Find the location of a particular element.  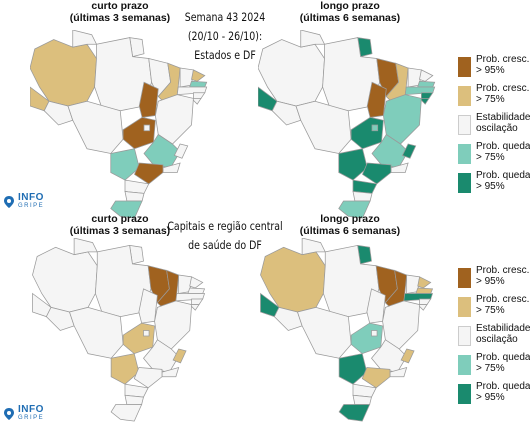

bottom-right-header: longo prazo (últimas 6 semanas) is located at coordinates (350, 225).